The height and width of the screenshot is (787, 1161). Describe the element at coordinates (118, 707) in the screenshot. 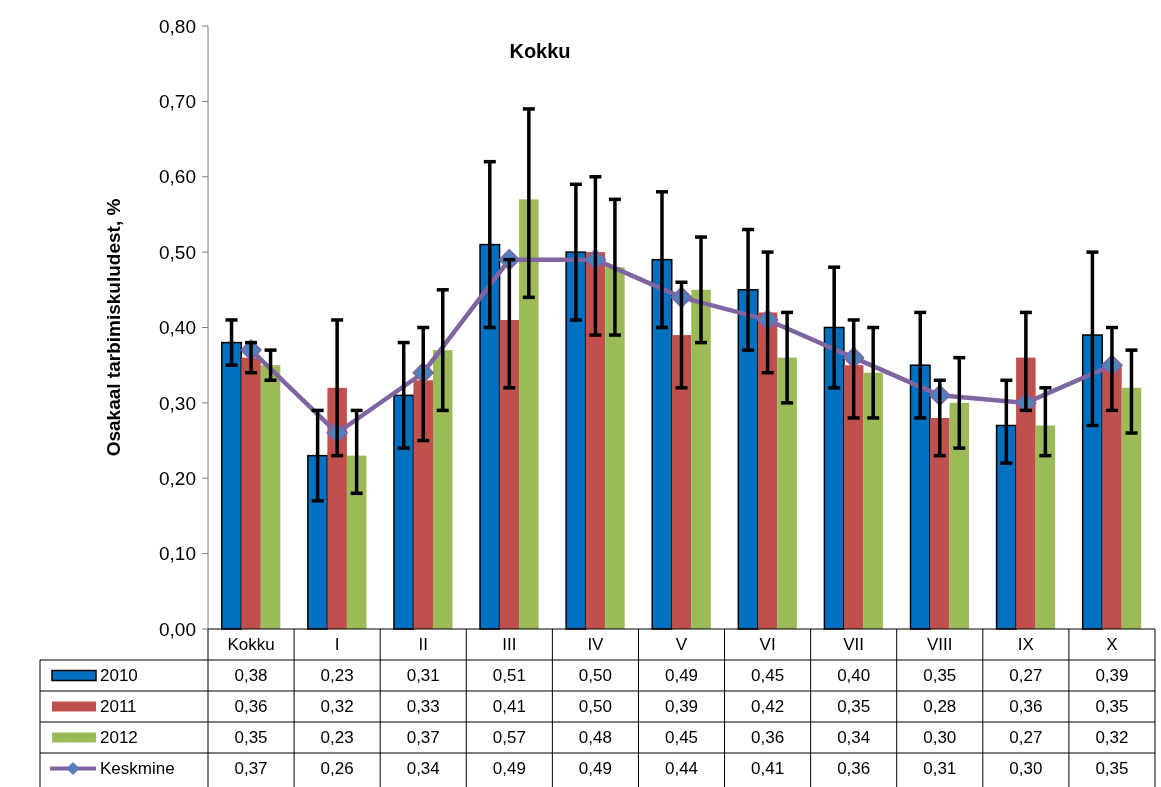

I see `legend-label: 2011` at that location.